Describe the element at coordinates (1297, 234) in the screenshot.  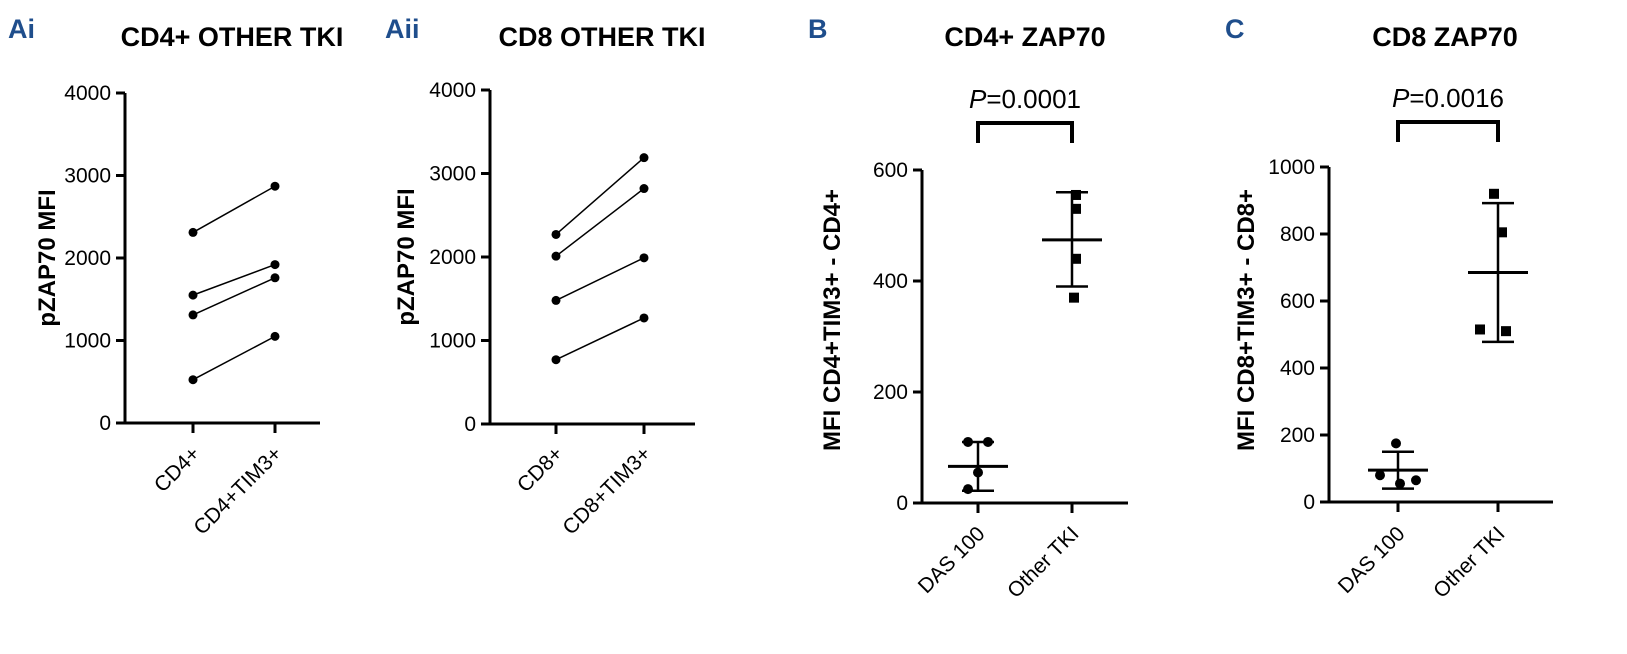
I see `y-tick-label: 800` at that location.